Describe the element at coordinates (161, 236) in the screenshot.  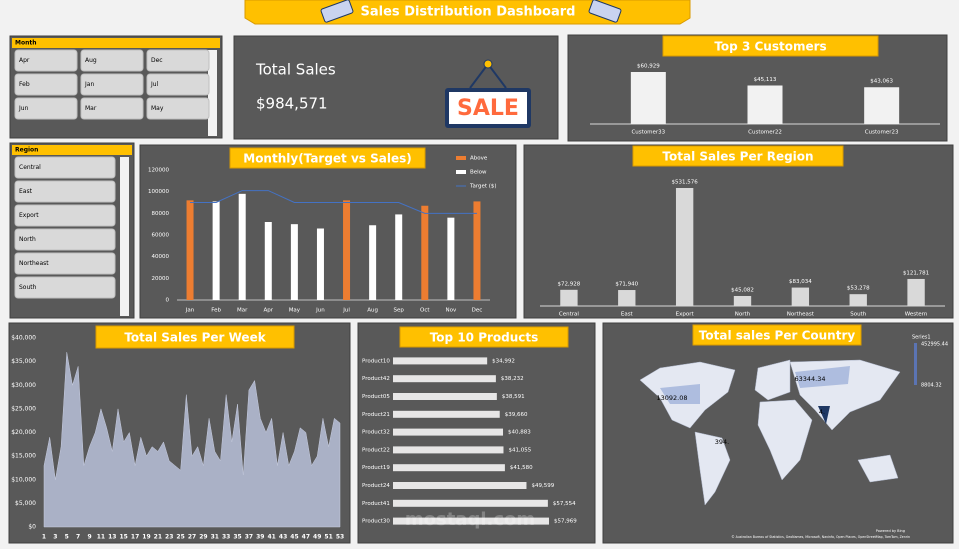
I see `y-tick-label: 60000` at that location.